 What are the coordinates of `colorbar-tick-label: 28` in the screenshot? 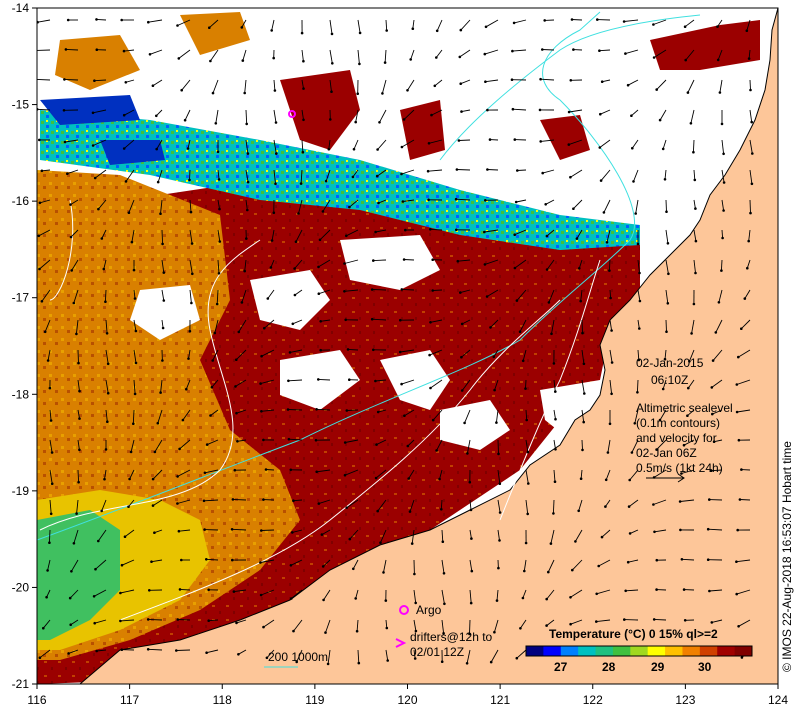 It's located at (609, 667).